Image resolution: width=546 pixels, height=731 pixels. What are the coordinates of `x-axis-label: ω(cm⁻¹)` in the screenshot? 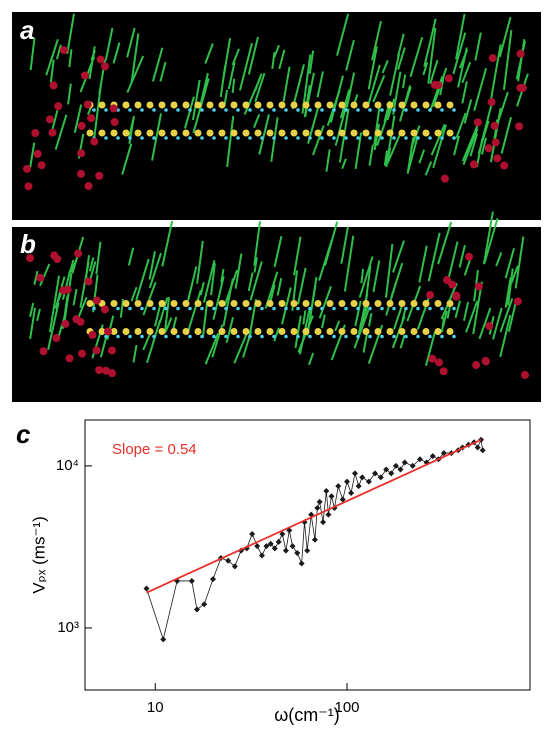 It's located at (307, 715).